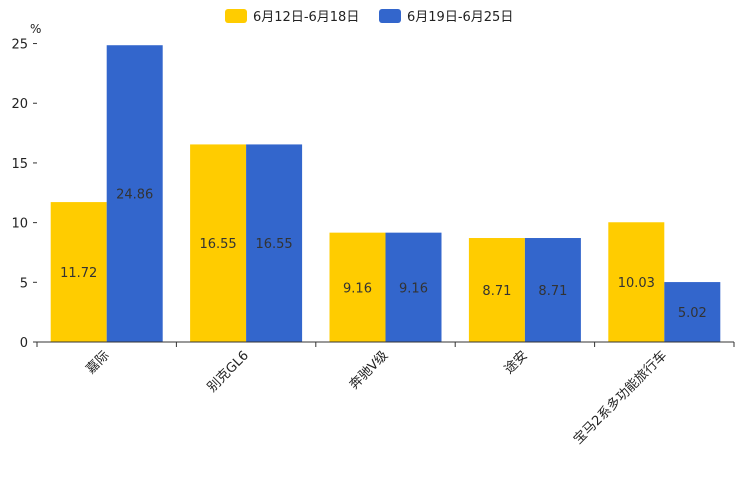 The width and height of the screenshot is (744, 496). Describe the element at coordinates (369, 370) in the screenshot. I see `x-tick-label: 奔驰V级` at that location.